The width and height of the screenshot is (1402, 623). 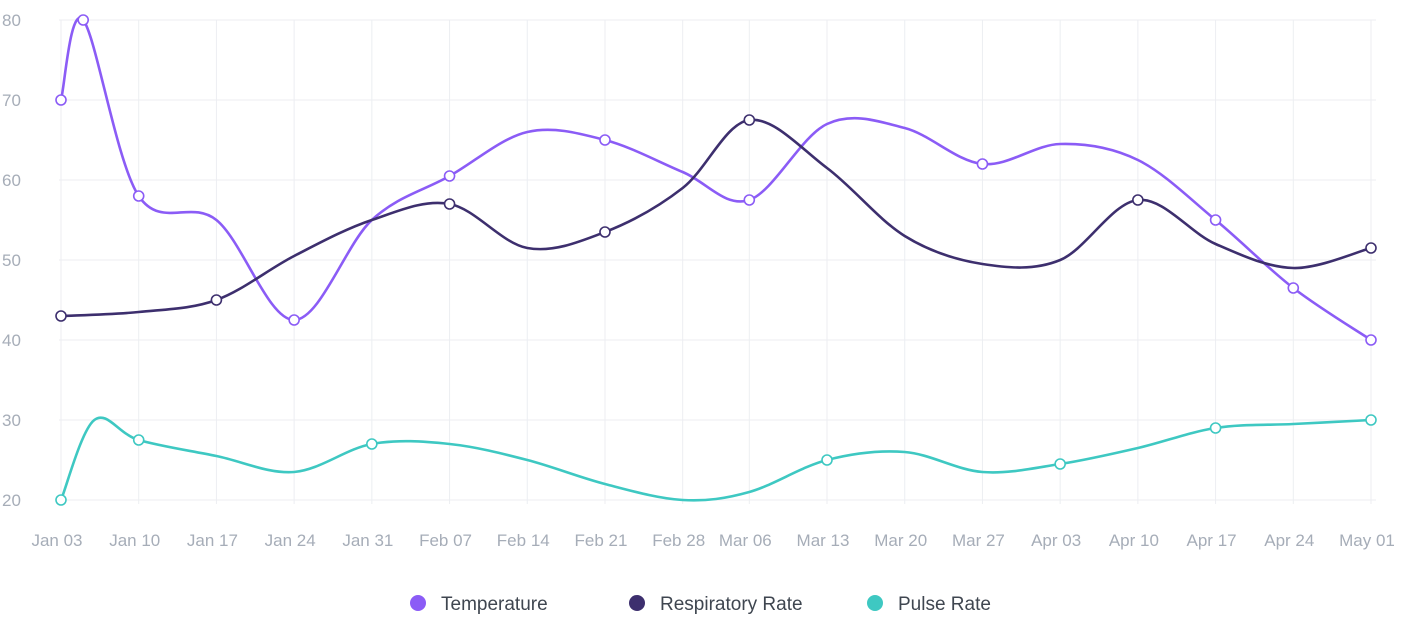 I want to click on y-tick-label: 30, so click(x=11, y=420).